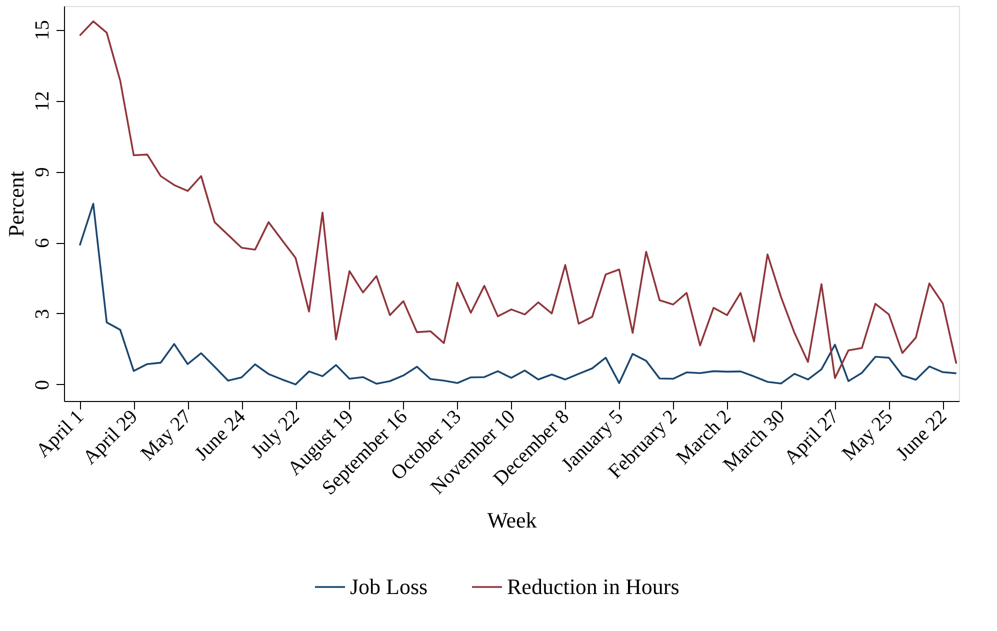 This screenshot has height=631, width=997. Describe the element at coordinates (43, 313) in the screenshot. I see `y-tick-label: 3` at that location.